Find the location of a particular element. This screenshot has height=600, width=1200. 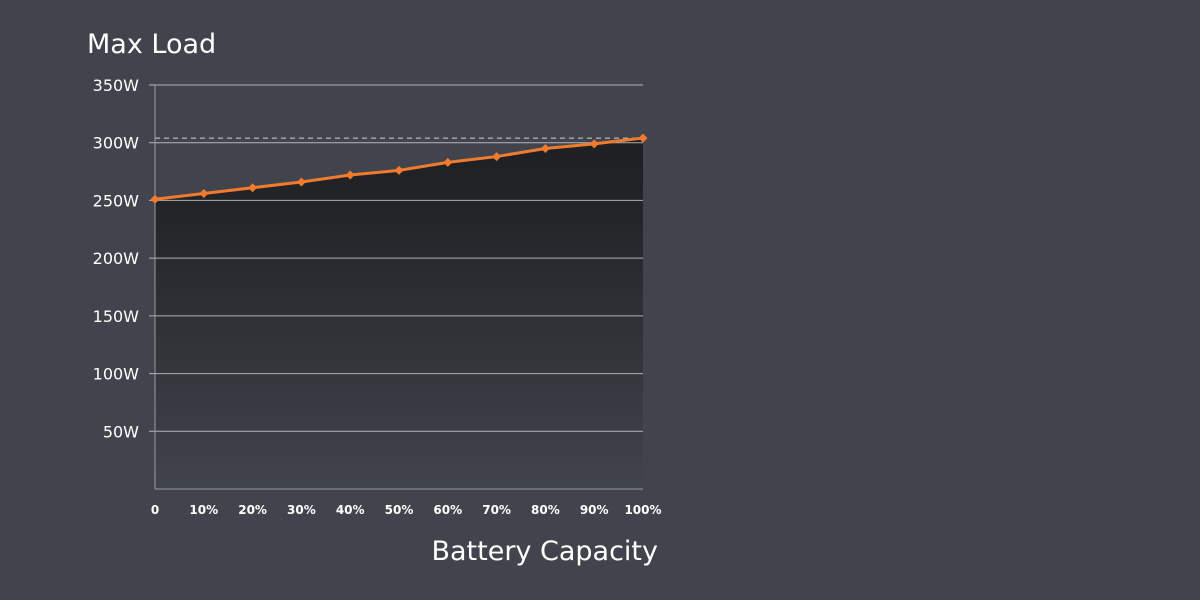

x-tick-label: 90% is located at coordinates (594, 510).